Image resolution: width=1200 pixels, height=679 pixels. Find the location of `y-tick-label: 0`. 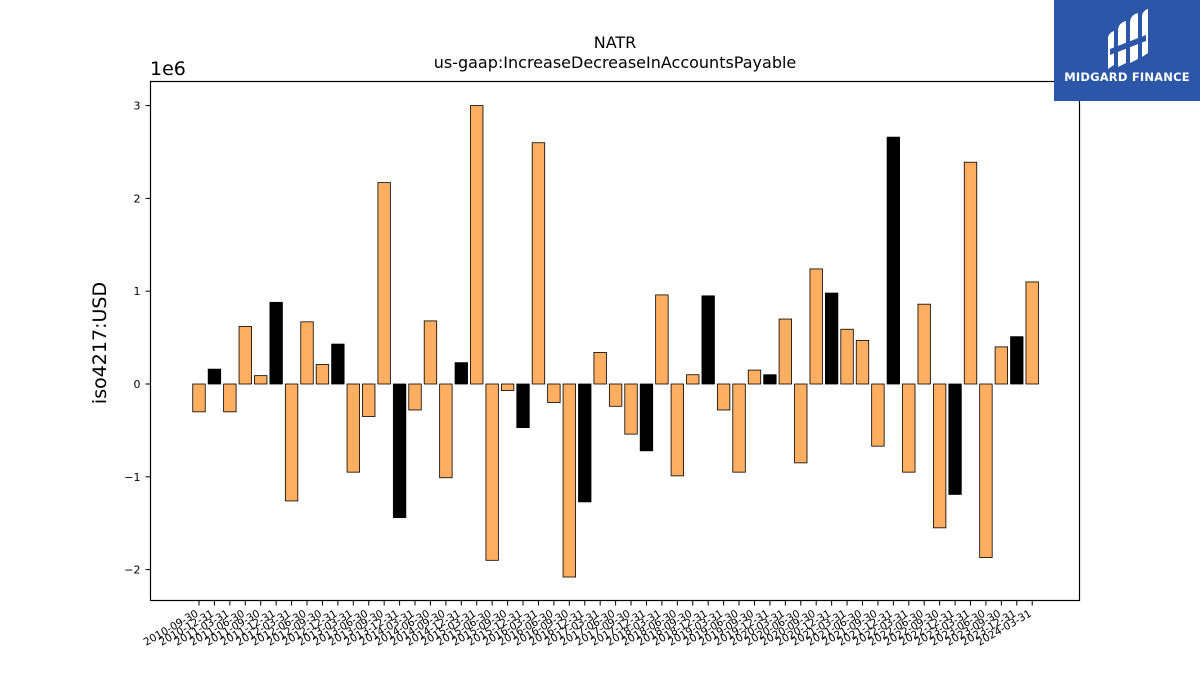

y-tick-label: 0 is located at coordinates (137, 384).